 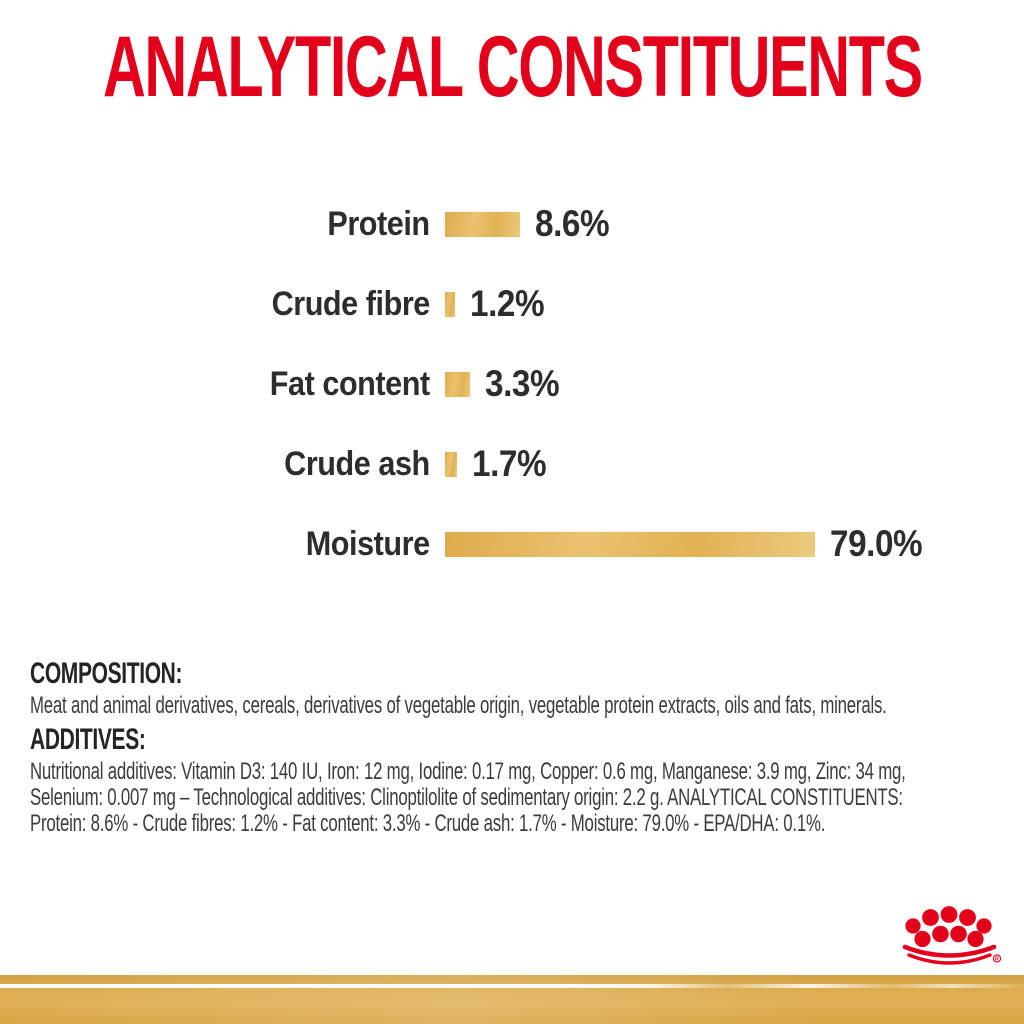 I want to click on bar-value: 8.6%, so click(x=572, y=223).